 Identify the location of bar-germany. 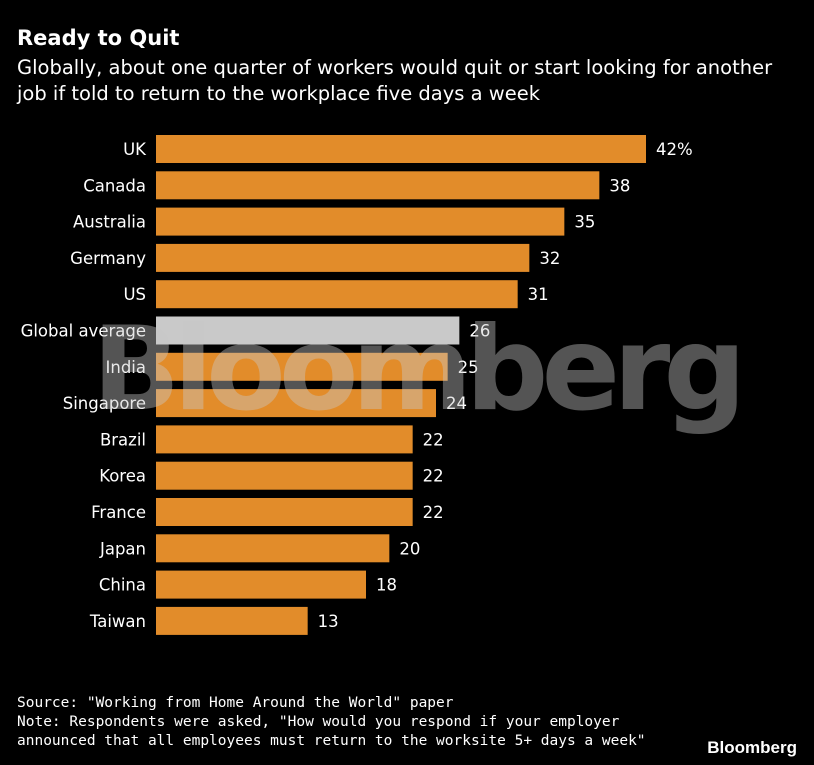
(343, 257).